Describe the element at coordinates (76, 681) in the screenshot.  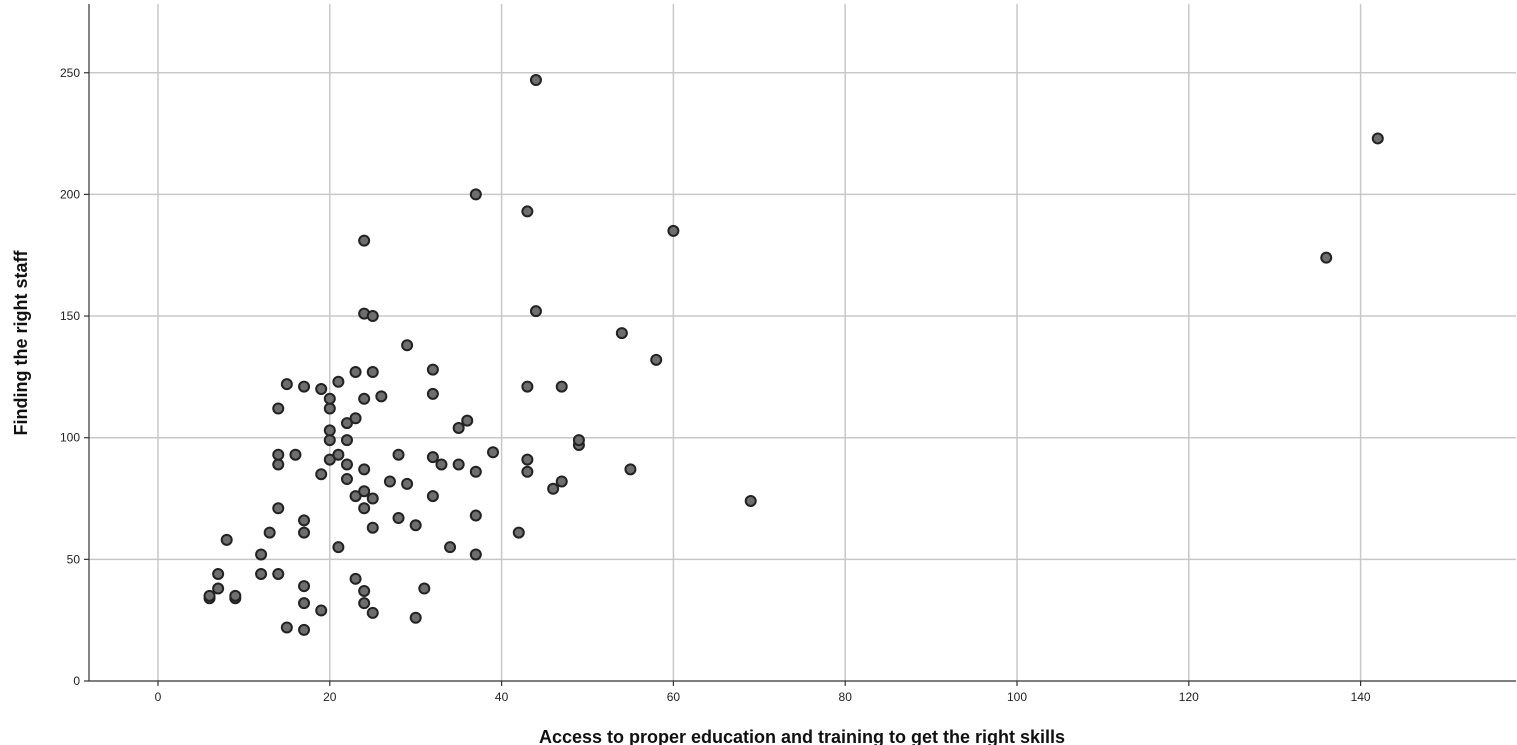
I see `y-tick-label: 0` at that location.